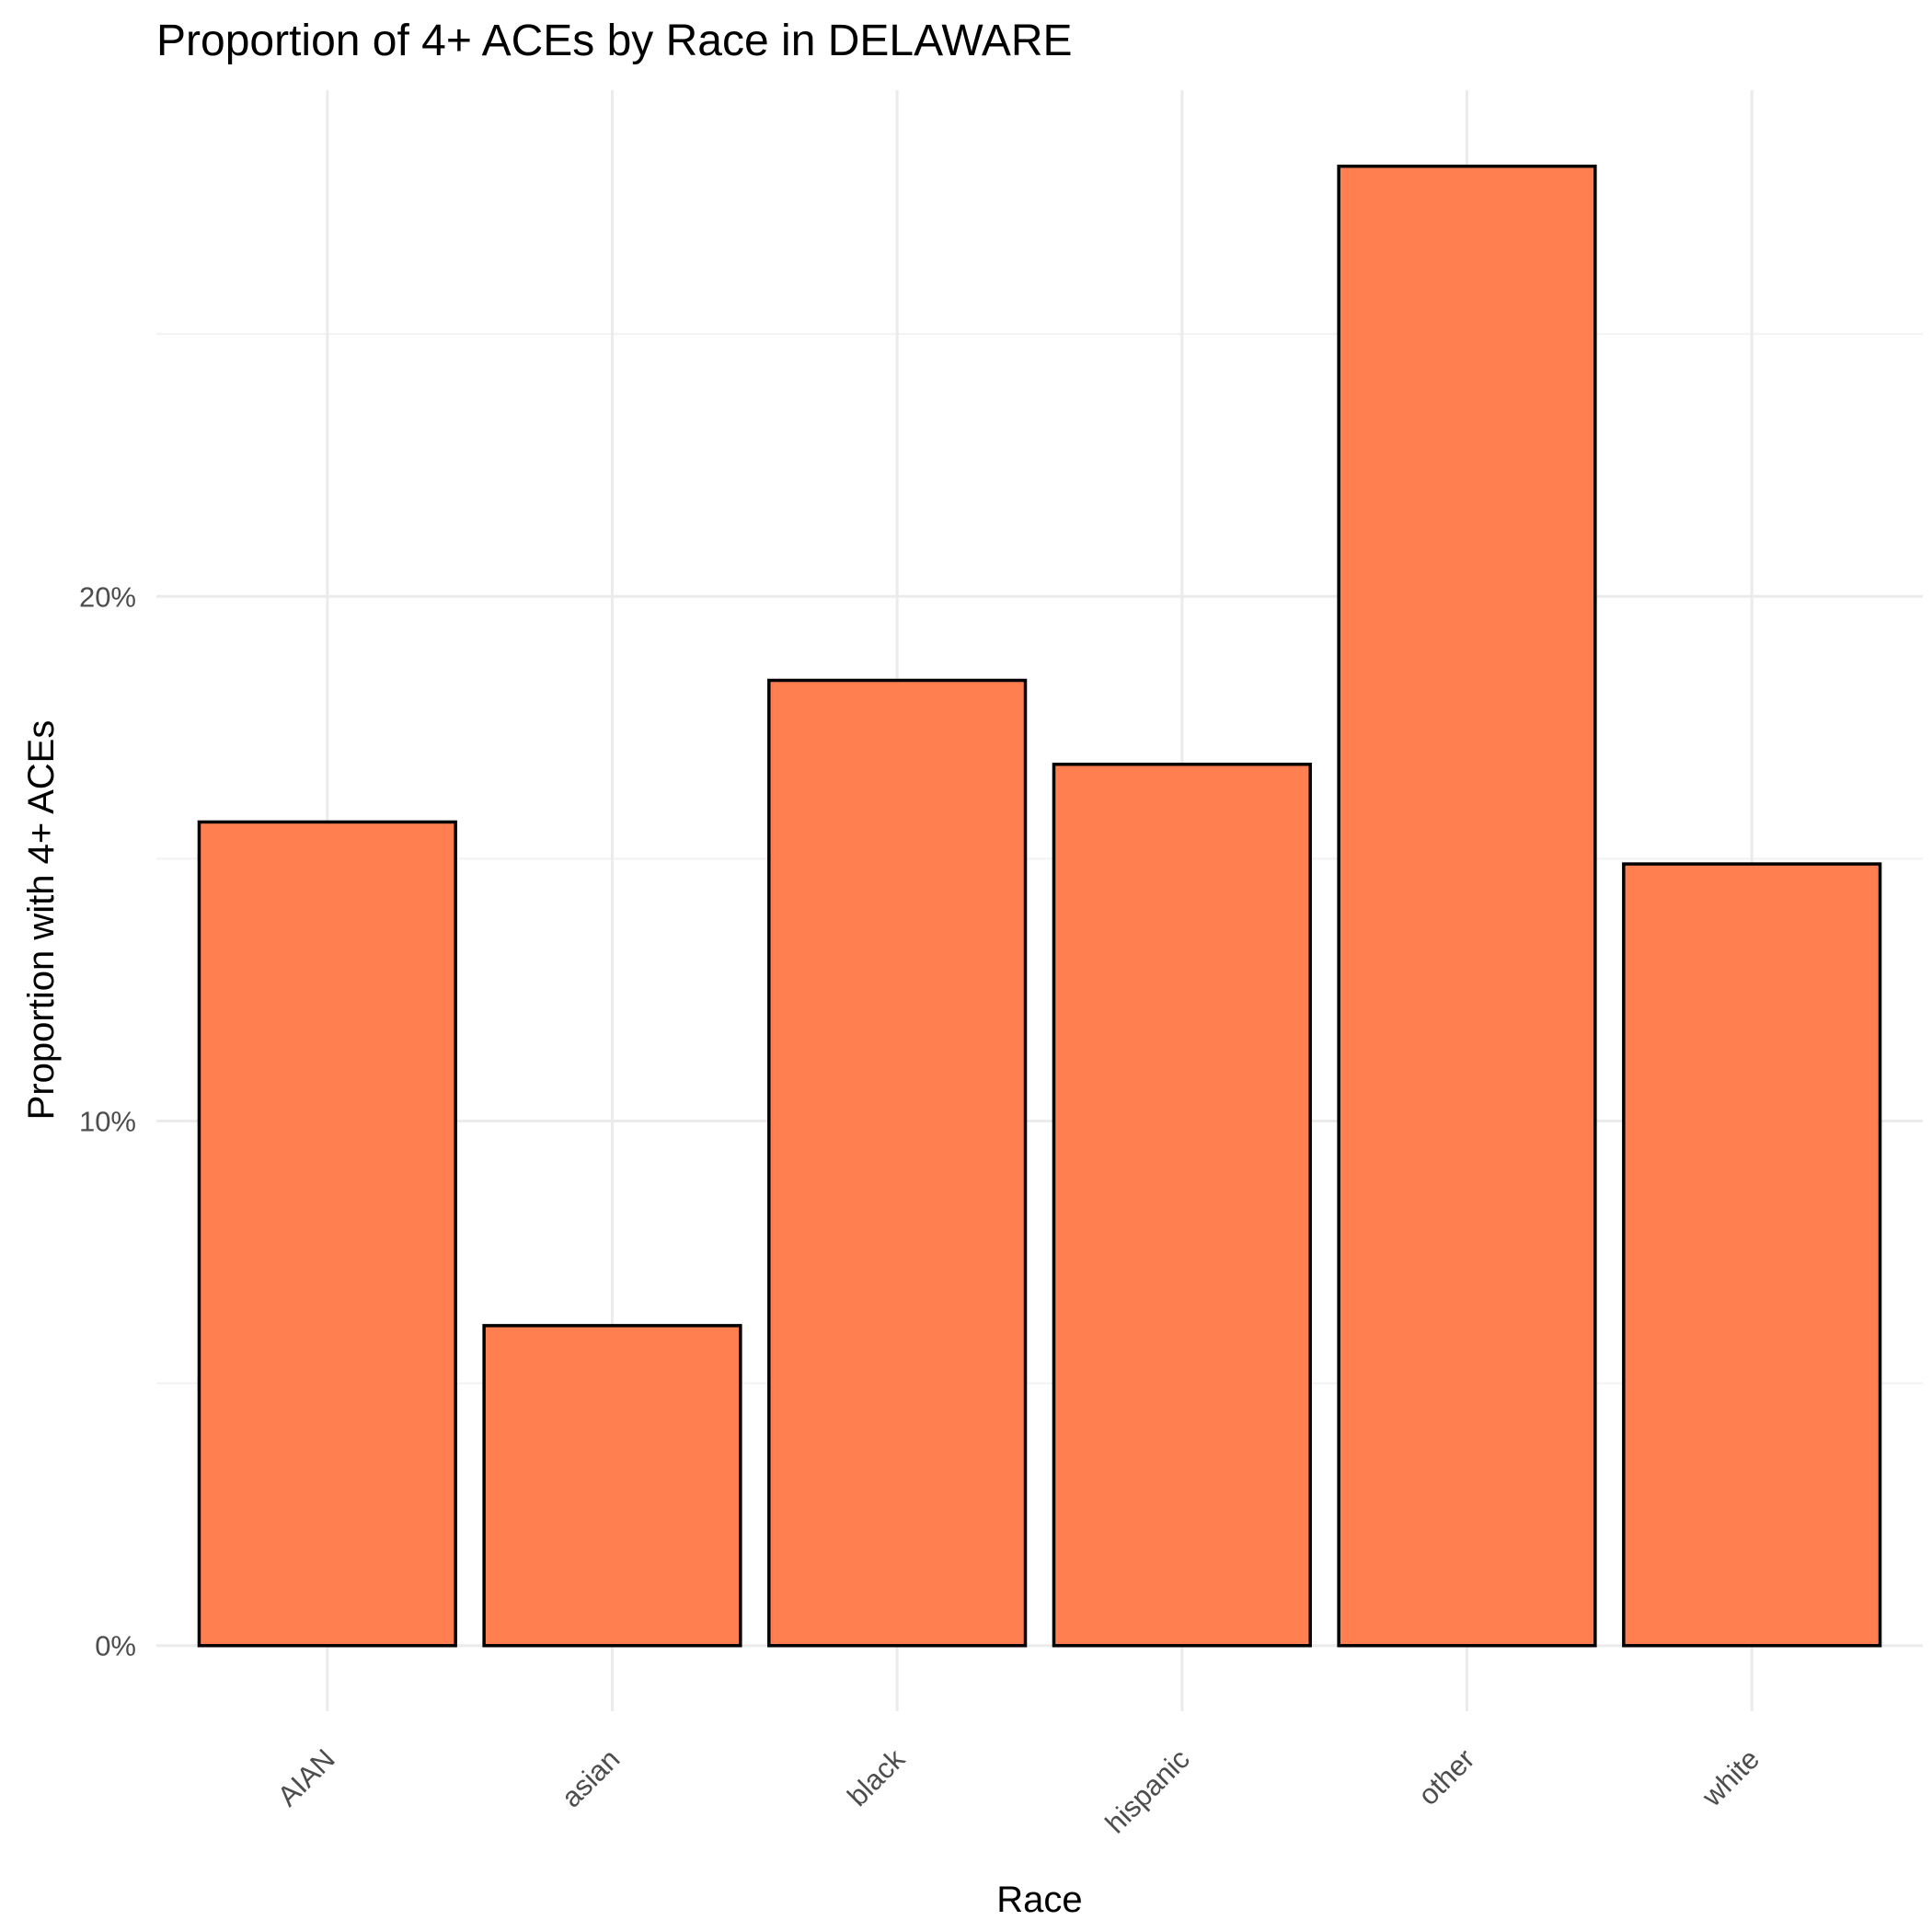 This screenshot has height=1932, width=1932. I want to click on bar-hispanic, so click(1182, 1205).